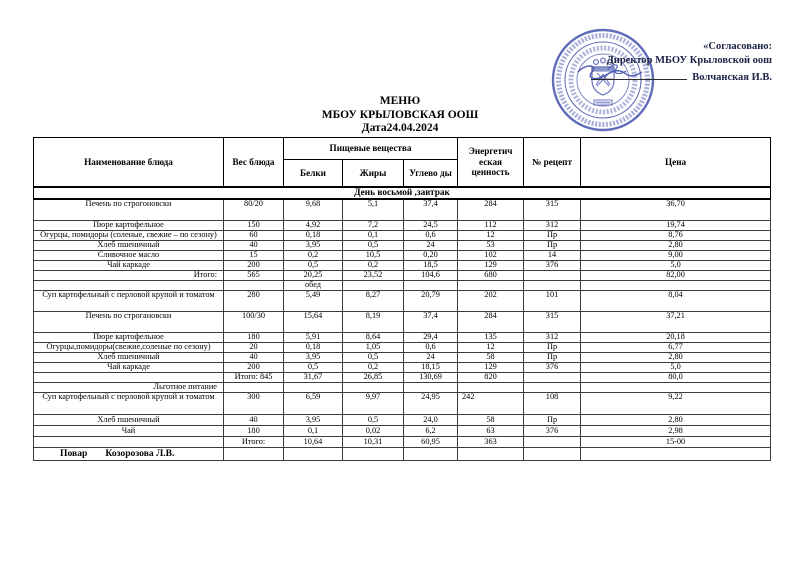 This screenshot has width=800, height=566. Describe the element at coordinates (430, 226) in the screenshot. I see `menu-cell: 24,5` at that location.